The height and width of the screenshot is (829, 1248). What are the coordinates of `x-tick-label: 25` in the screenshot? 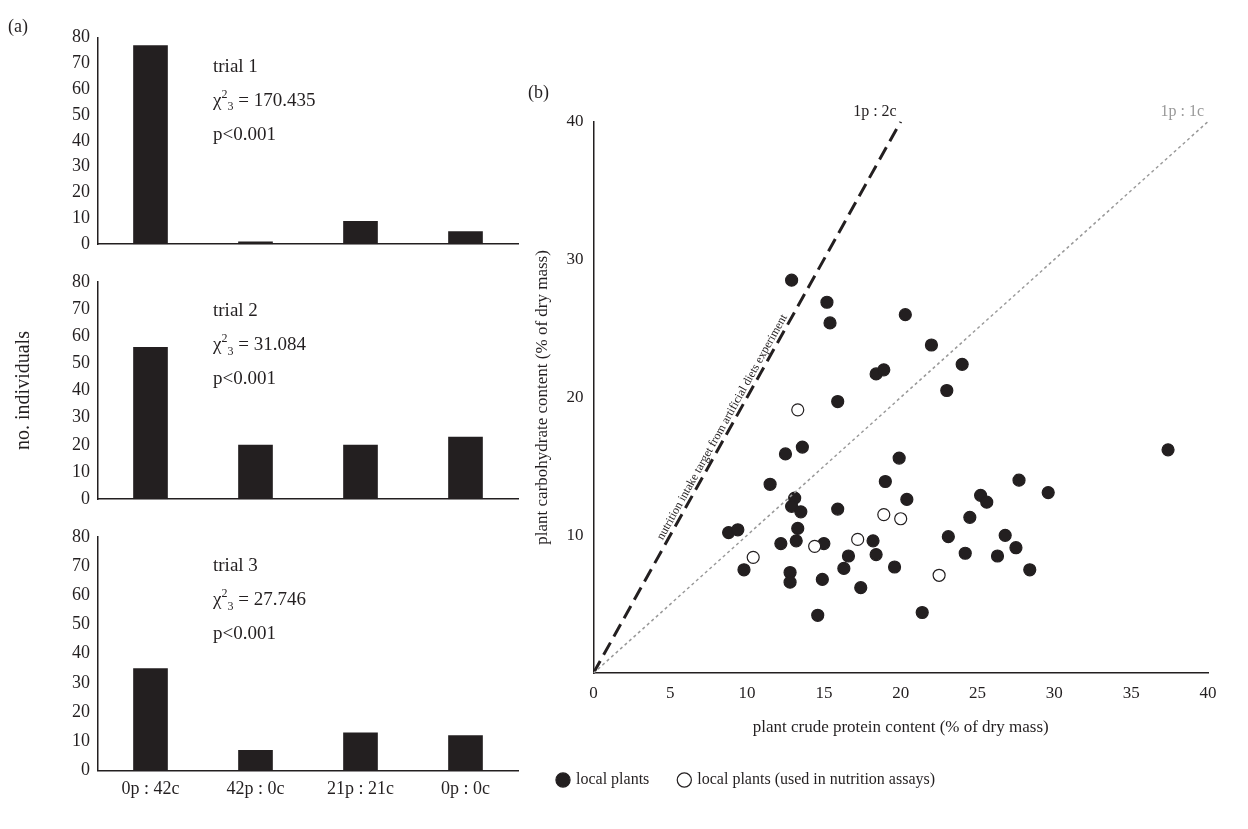 It's located at (978, 692).